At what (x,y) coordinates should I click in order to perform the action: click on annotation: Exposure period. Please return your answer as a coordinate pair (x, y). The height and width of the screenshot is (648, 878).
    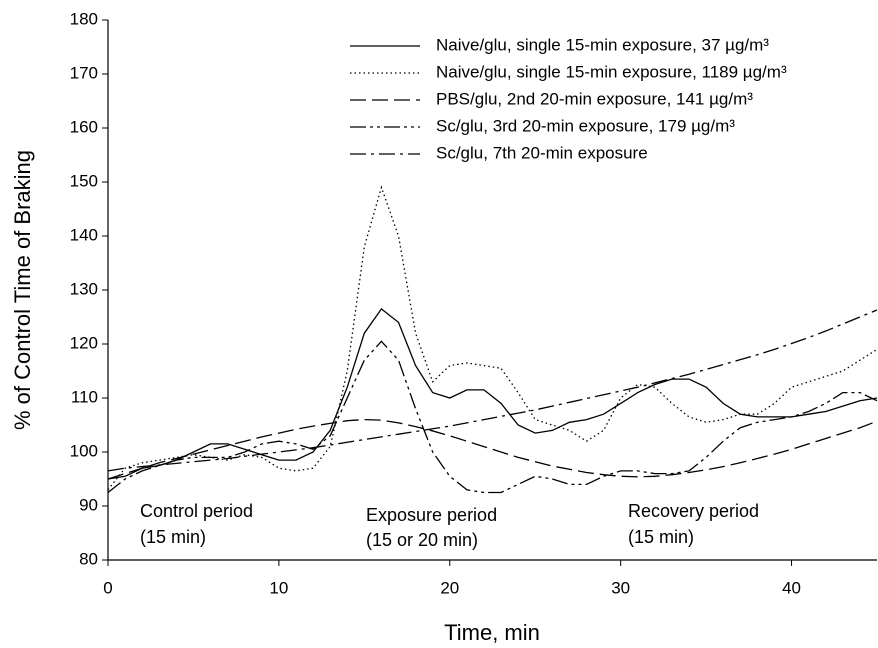
    Looking at the image, I should click on (431, 515).